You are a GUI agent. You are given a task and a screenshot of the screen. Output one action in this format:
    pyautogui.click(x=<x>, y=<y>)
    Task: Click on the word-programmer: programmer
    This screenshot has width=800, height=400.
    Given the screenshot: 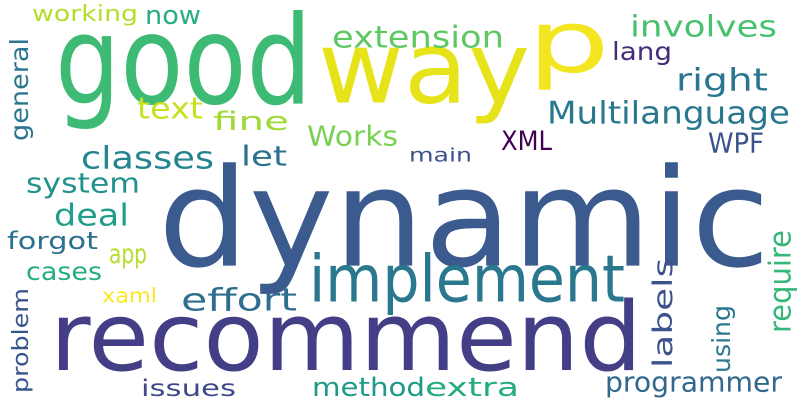 What is the action you would take?
    pyautogui.click(x=693, y=383)
    